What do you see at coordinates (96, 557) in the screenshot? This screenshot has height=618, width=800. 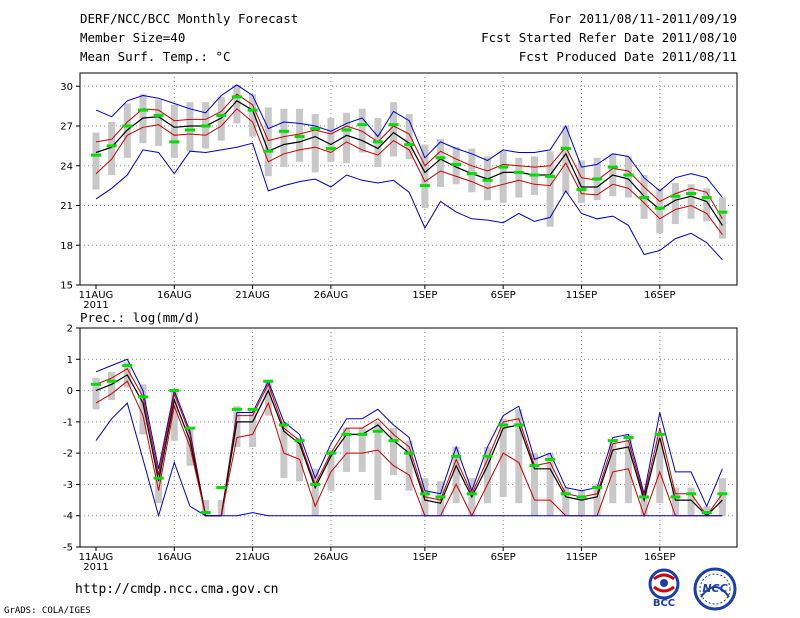 I see `x-tick-label: 11AUG` at bounding box center [96, 557].